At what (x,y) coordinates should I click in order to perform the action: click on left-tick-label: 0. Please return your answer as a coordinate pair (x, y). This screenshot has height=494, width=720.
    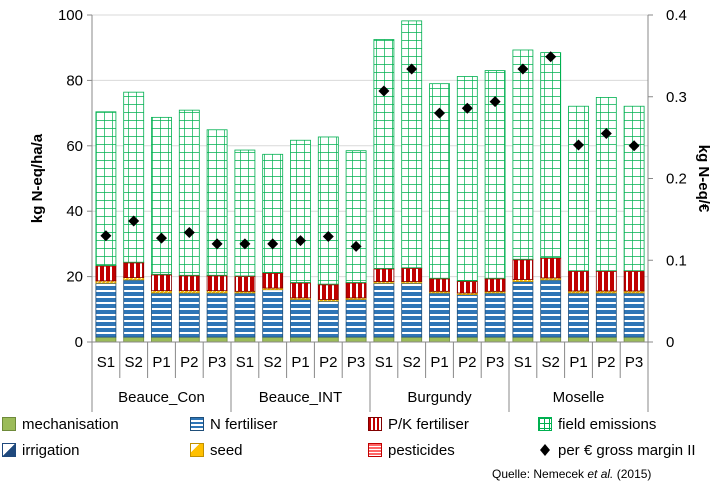
    Looking at the image, I should click on (79, 342).